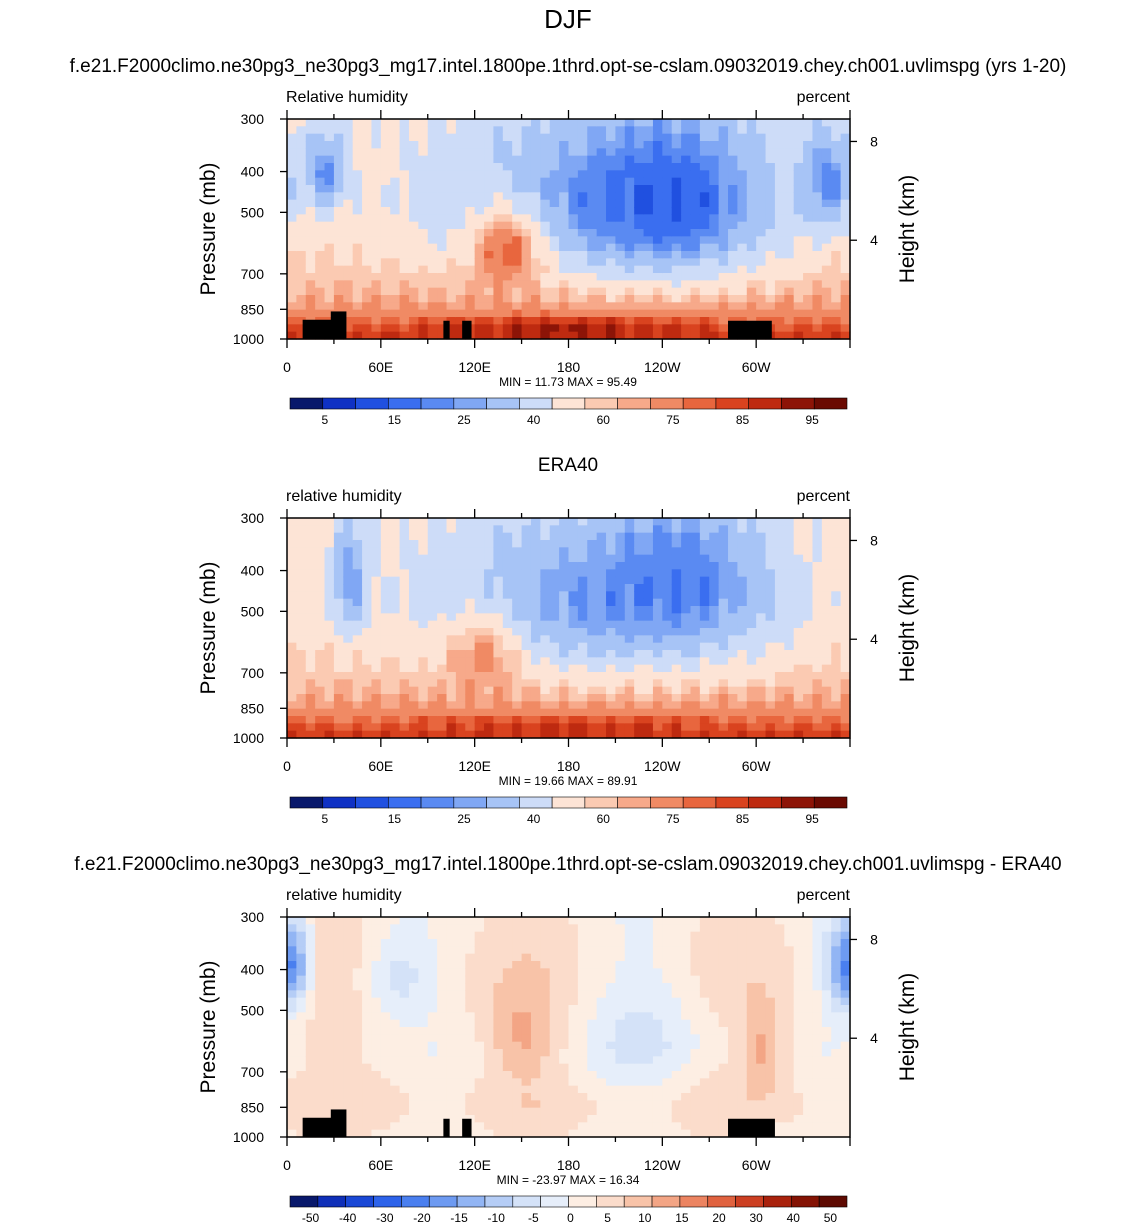 The width and height of the screenshot is (1137, 1227). Describe the element at coordinates (404, 403) in the screenshot. I see `colorbar-swatch` at that location.